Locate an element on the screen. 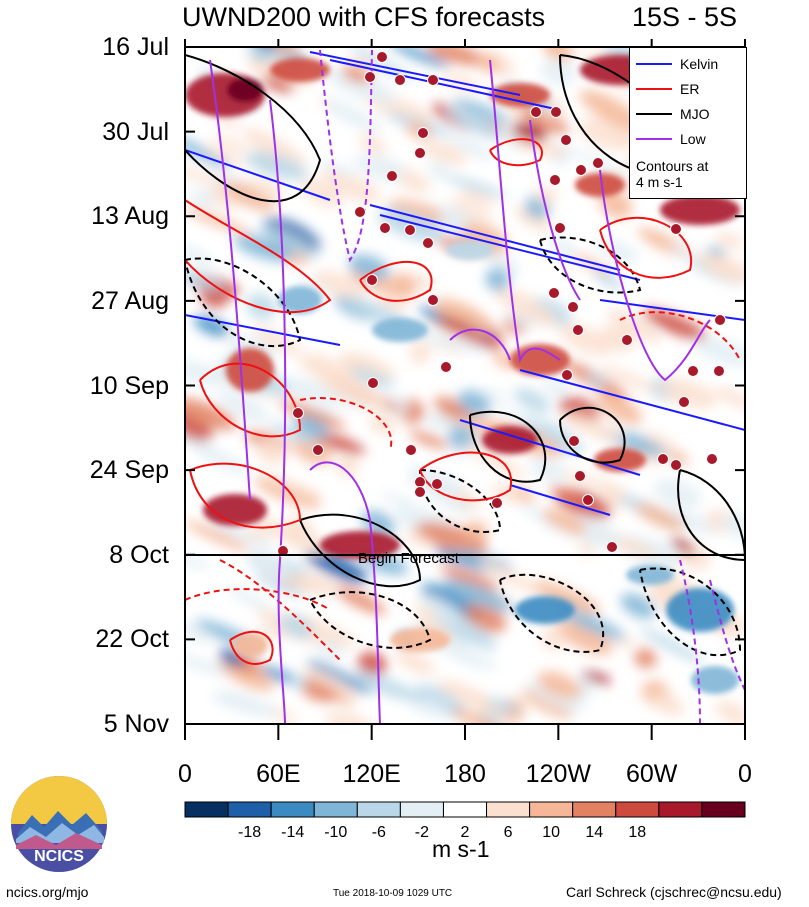 This screenshot has width=809, height=907. y-tick-label: 22 Oct is located at coordinates (132, 639).